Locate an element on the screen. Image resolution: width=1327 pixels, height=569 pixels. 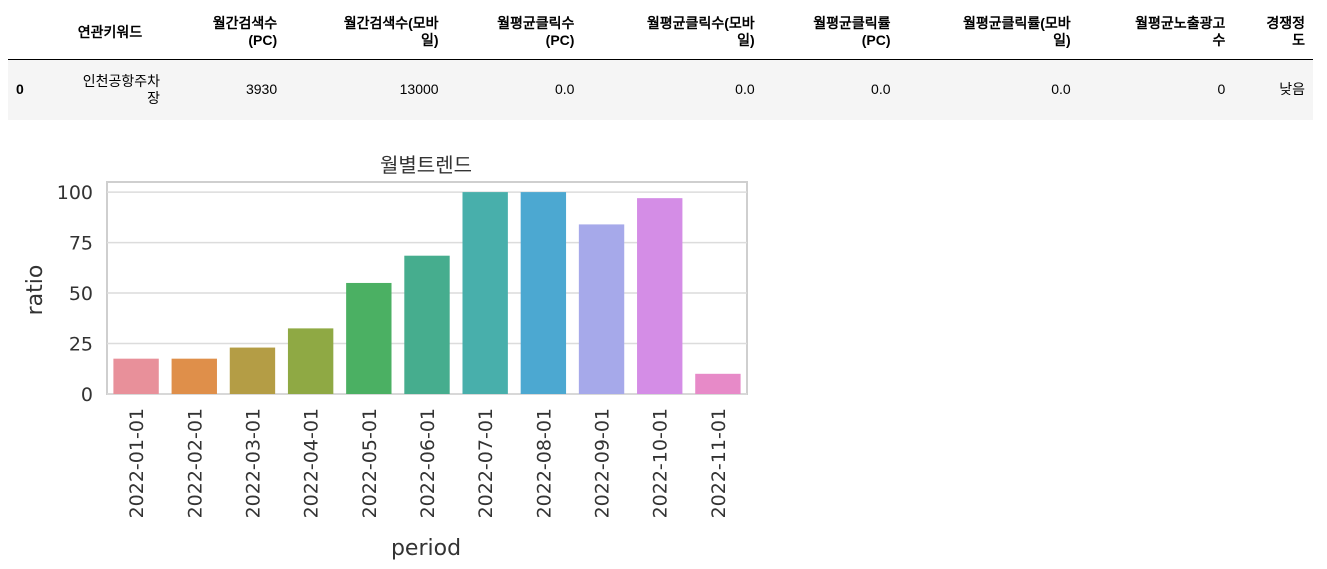
x-tick-label: 2022-11-01 is located at coordinates (719, 463).